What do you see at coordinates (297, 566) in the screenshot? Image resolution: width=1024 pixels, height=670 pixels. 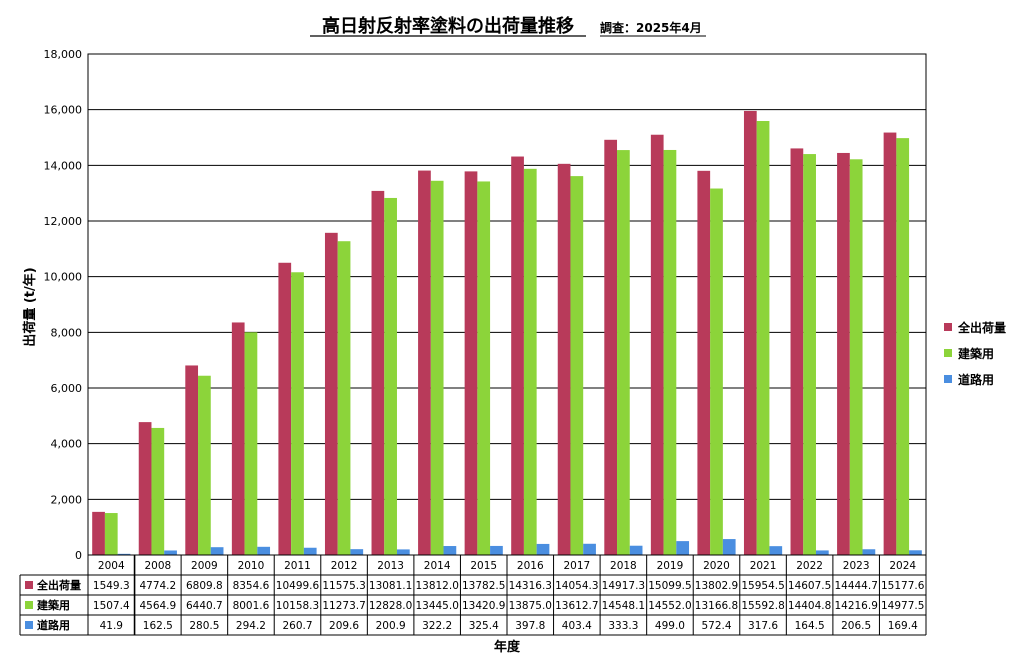 I see `x-tick-label: 2011` at bounding box center [297, 566].